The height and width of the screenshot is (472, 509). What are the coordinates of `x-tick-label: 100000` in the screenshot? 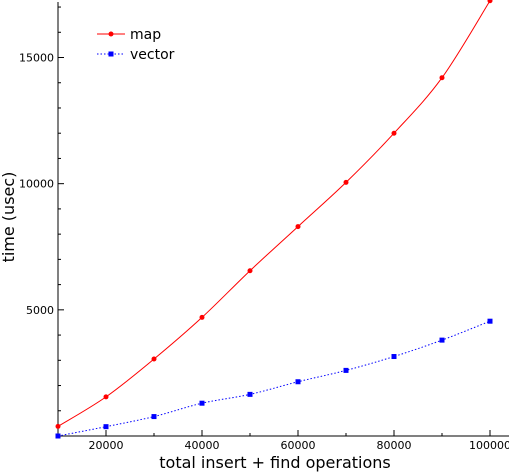 It's located at (489, 445).